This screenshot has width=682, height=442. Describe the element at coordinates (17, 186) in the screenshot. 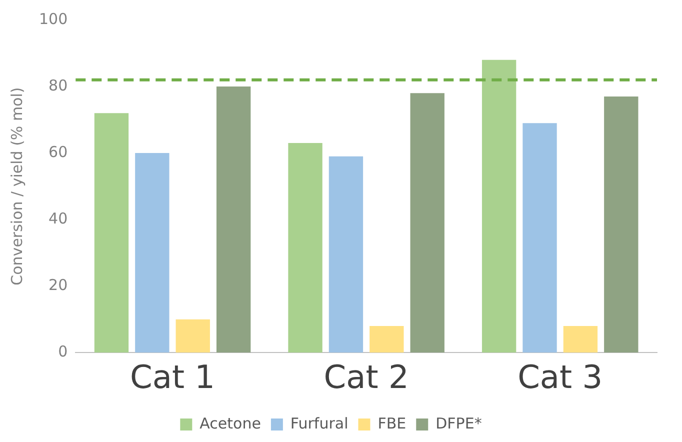

I see `y-axis-title: Conversion / yield (% mol)` at that location.